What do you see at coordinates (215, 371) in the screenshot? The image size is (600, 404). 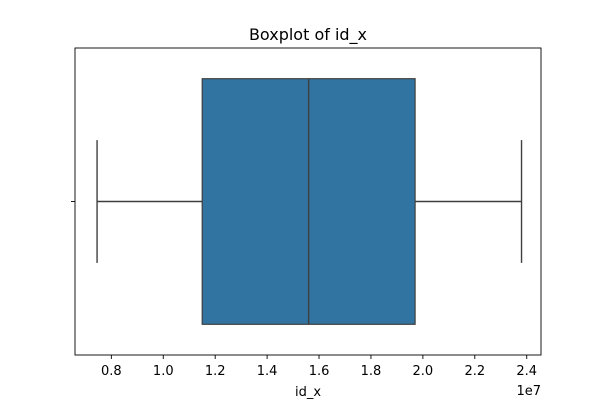 I see `x-tick-label: 1.2` at bounding box center [215, 371].